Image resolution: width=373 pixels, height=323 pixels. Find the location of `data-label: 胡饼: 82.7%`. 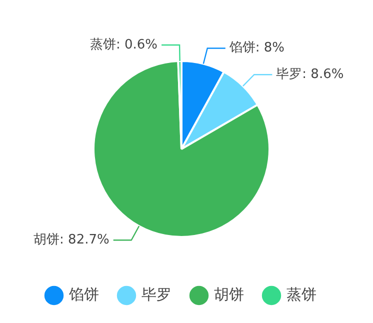

data-label: 胡饼: 82.7% is located at coordinates (72, 240).